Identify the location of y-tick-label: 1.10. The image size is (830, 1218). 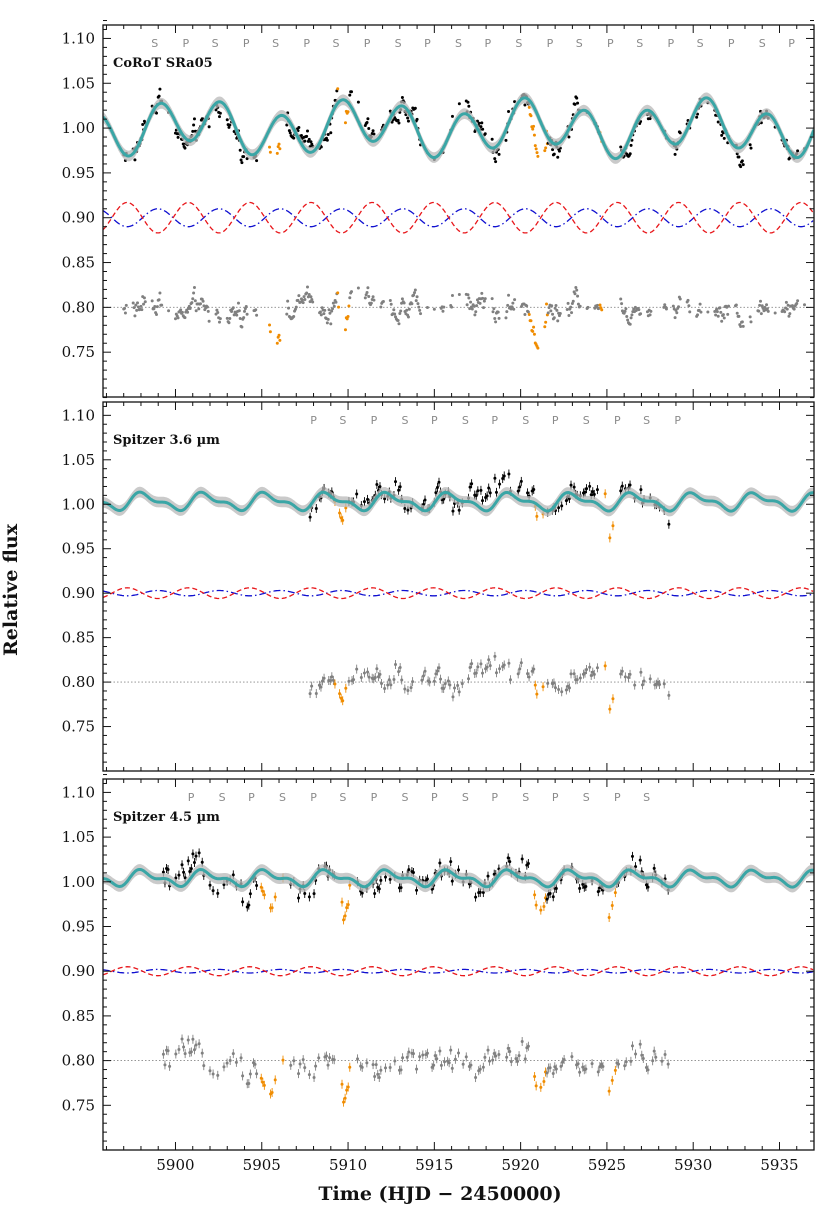
(78, 792).